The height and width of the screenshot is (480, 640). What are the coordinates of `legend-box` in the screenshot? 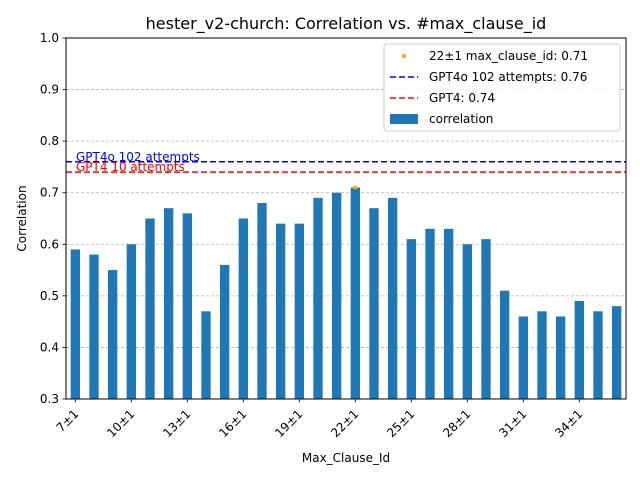 It's located at (502, 87).